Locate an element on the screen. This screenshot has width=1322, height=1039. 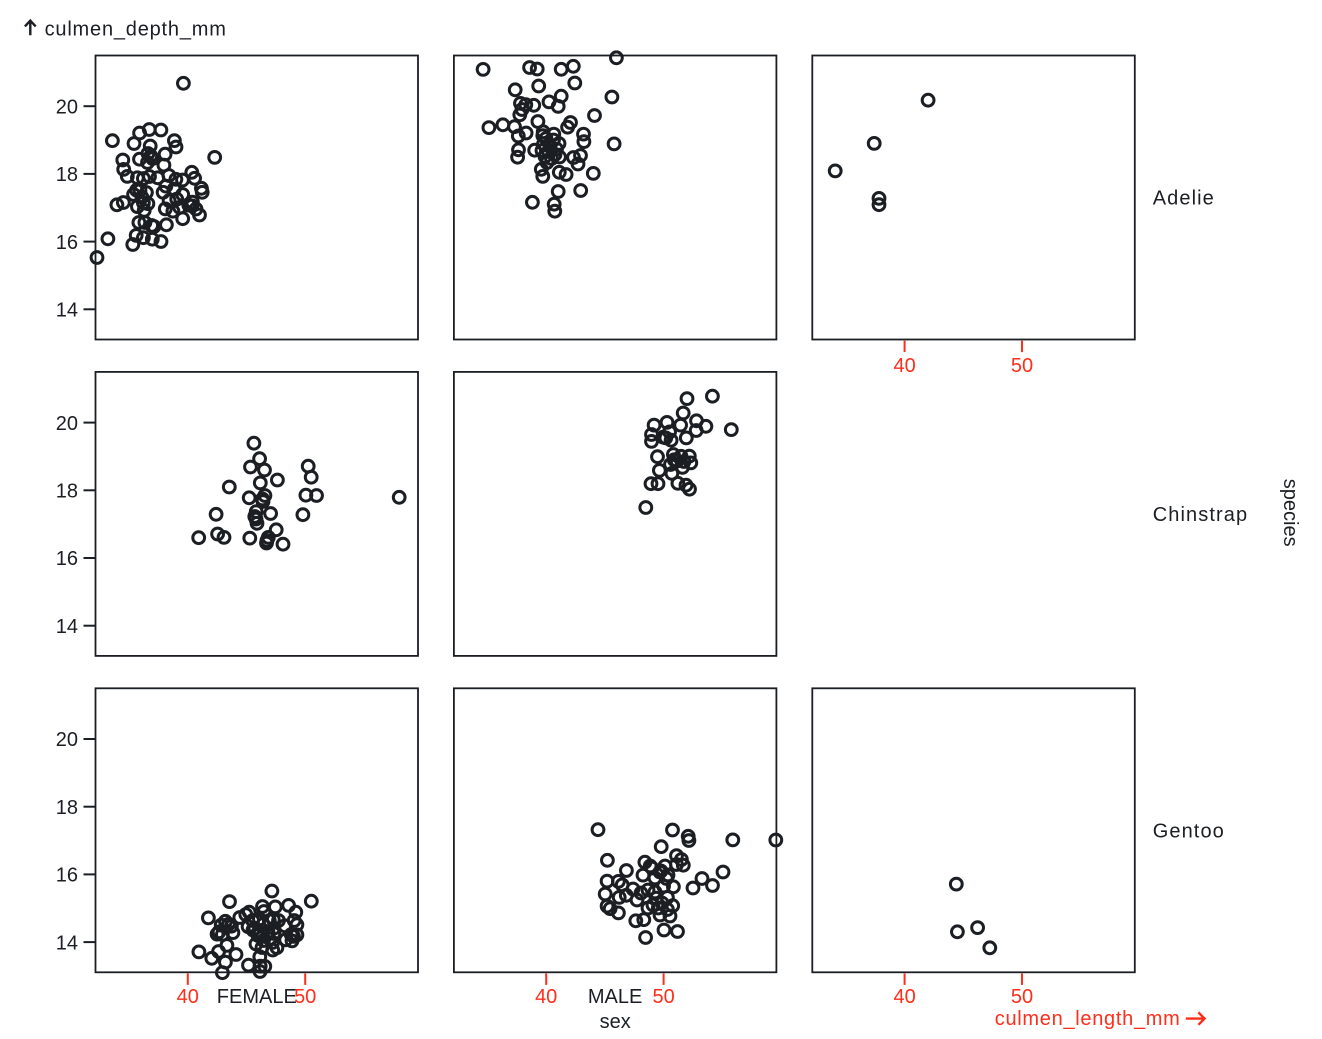
svg-text: species is located at coordinates (1290, 513).